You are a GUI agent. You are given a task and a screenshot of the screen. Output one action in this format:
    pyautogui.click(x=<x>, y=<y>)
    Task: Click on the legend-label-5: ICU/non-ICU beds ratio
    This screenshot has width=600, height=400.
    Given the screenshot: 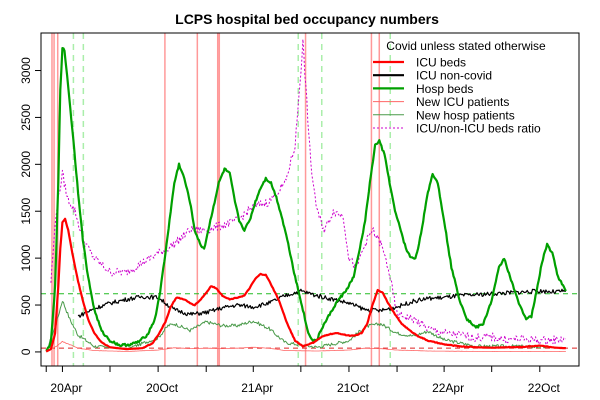 What is the action you would take?
    pyautogui.click(x=478, y=129)
    